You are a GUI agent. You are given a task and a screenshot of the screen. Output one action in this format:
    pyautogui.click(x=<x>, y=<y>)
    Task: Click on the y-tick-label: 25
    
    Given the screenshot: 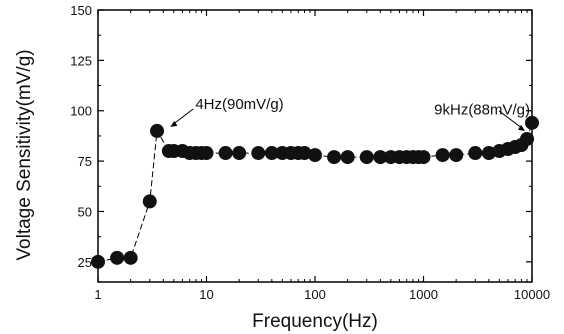 What is the action you would take?
    pyautogui.click(x=85, y=262)
    